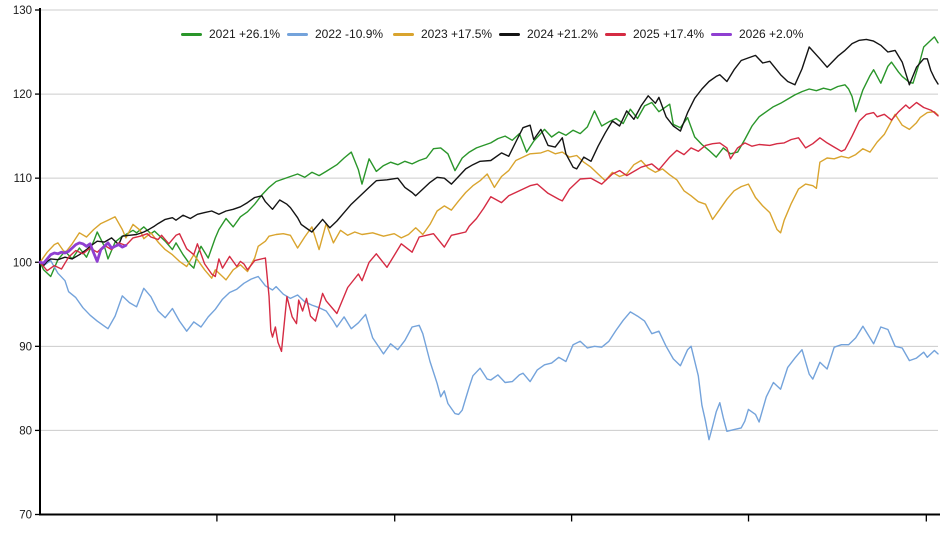 This screenshot has width=940, height=550. I want to click on legend-swatch-2021, so click(191, 34).